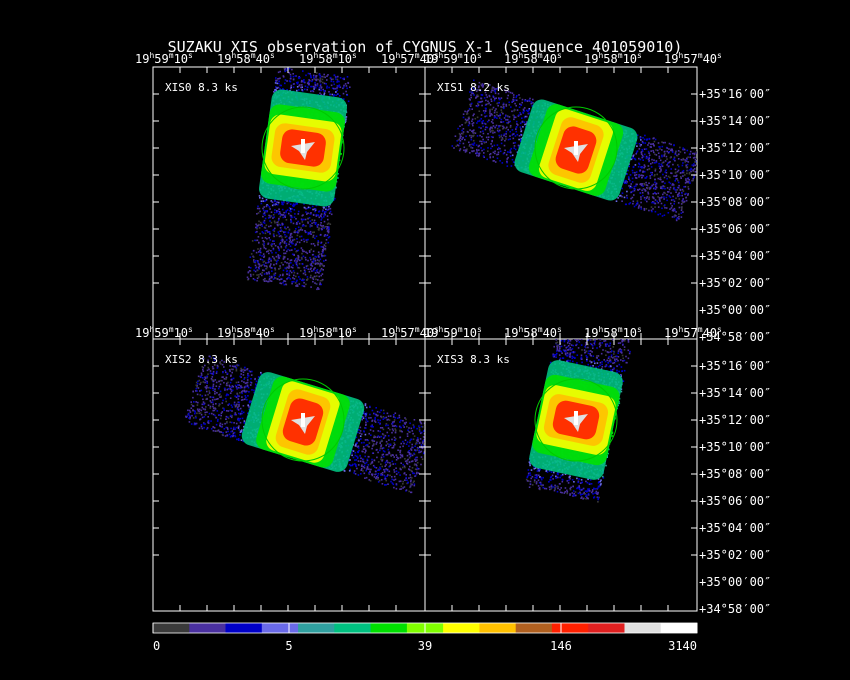  Describe the element at coordinates (533, 58) in the screenshot. I see `ra-label: 19h58m40s` at that location.